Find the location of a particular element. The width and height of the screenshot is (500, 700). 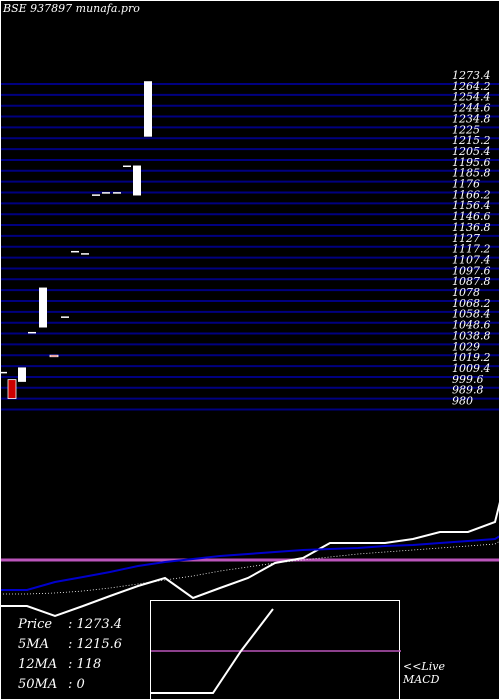

y-tick-label: 1185.8 is located at coordinates (471, 173).